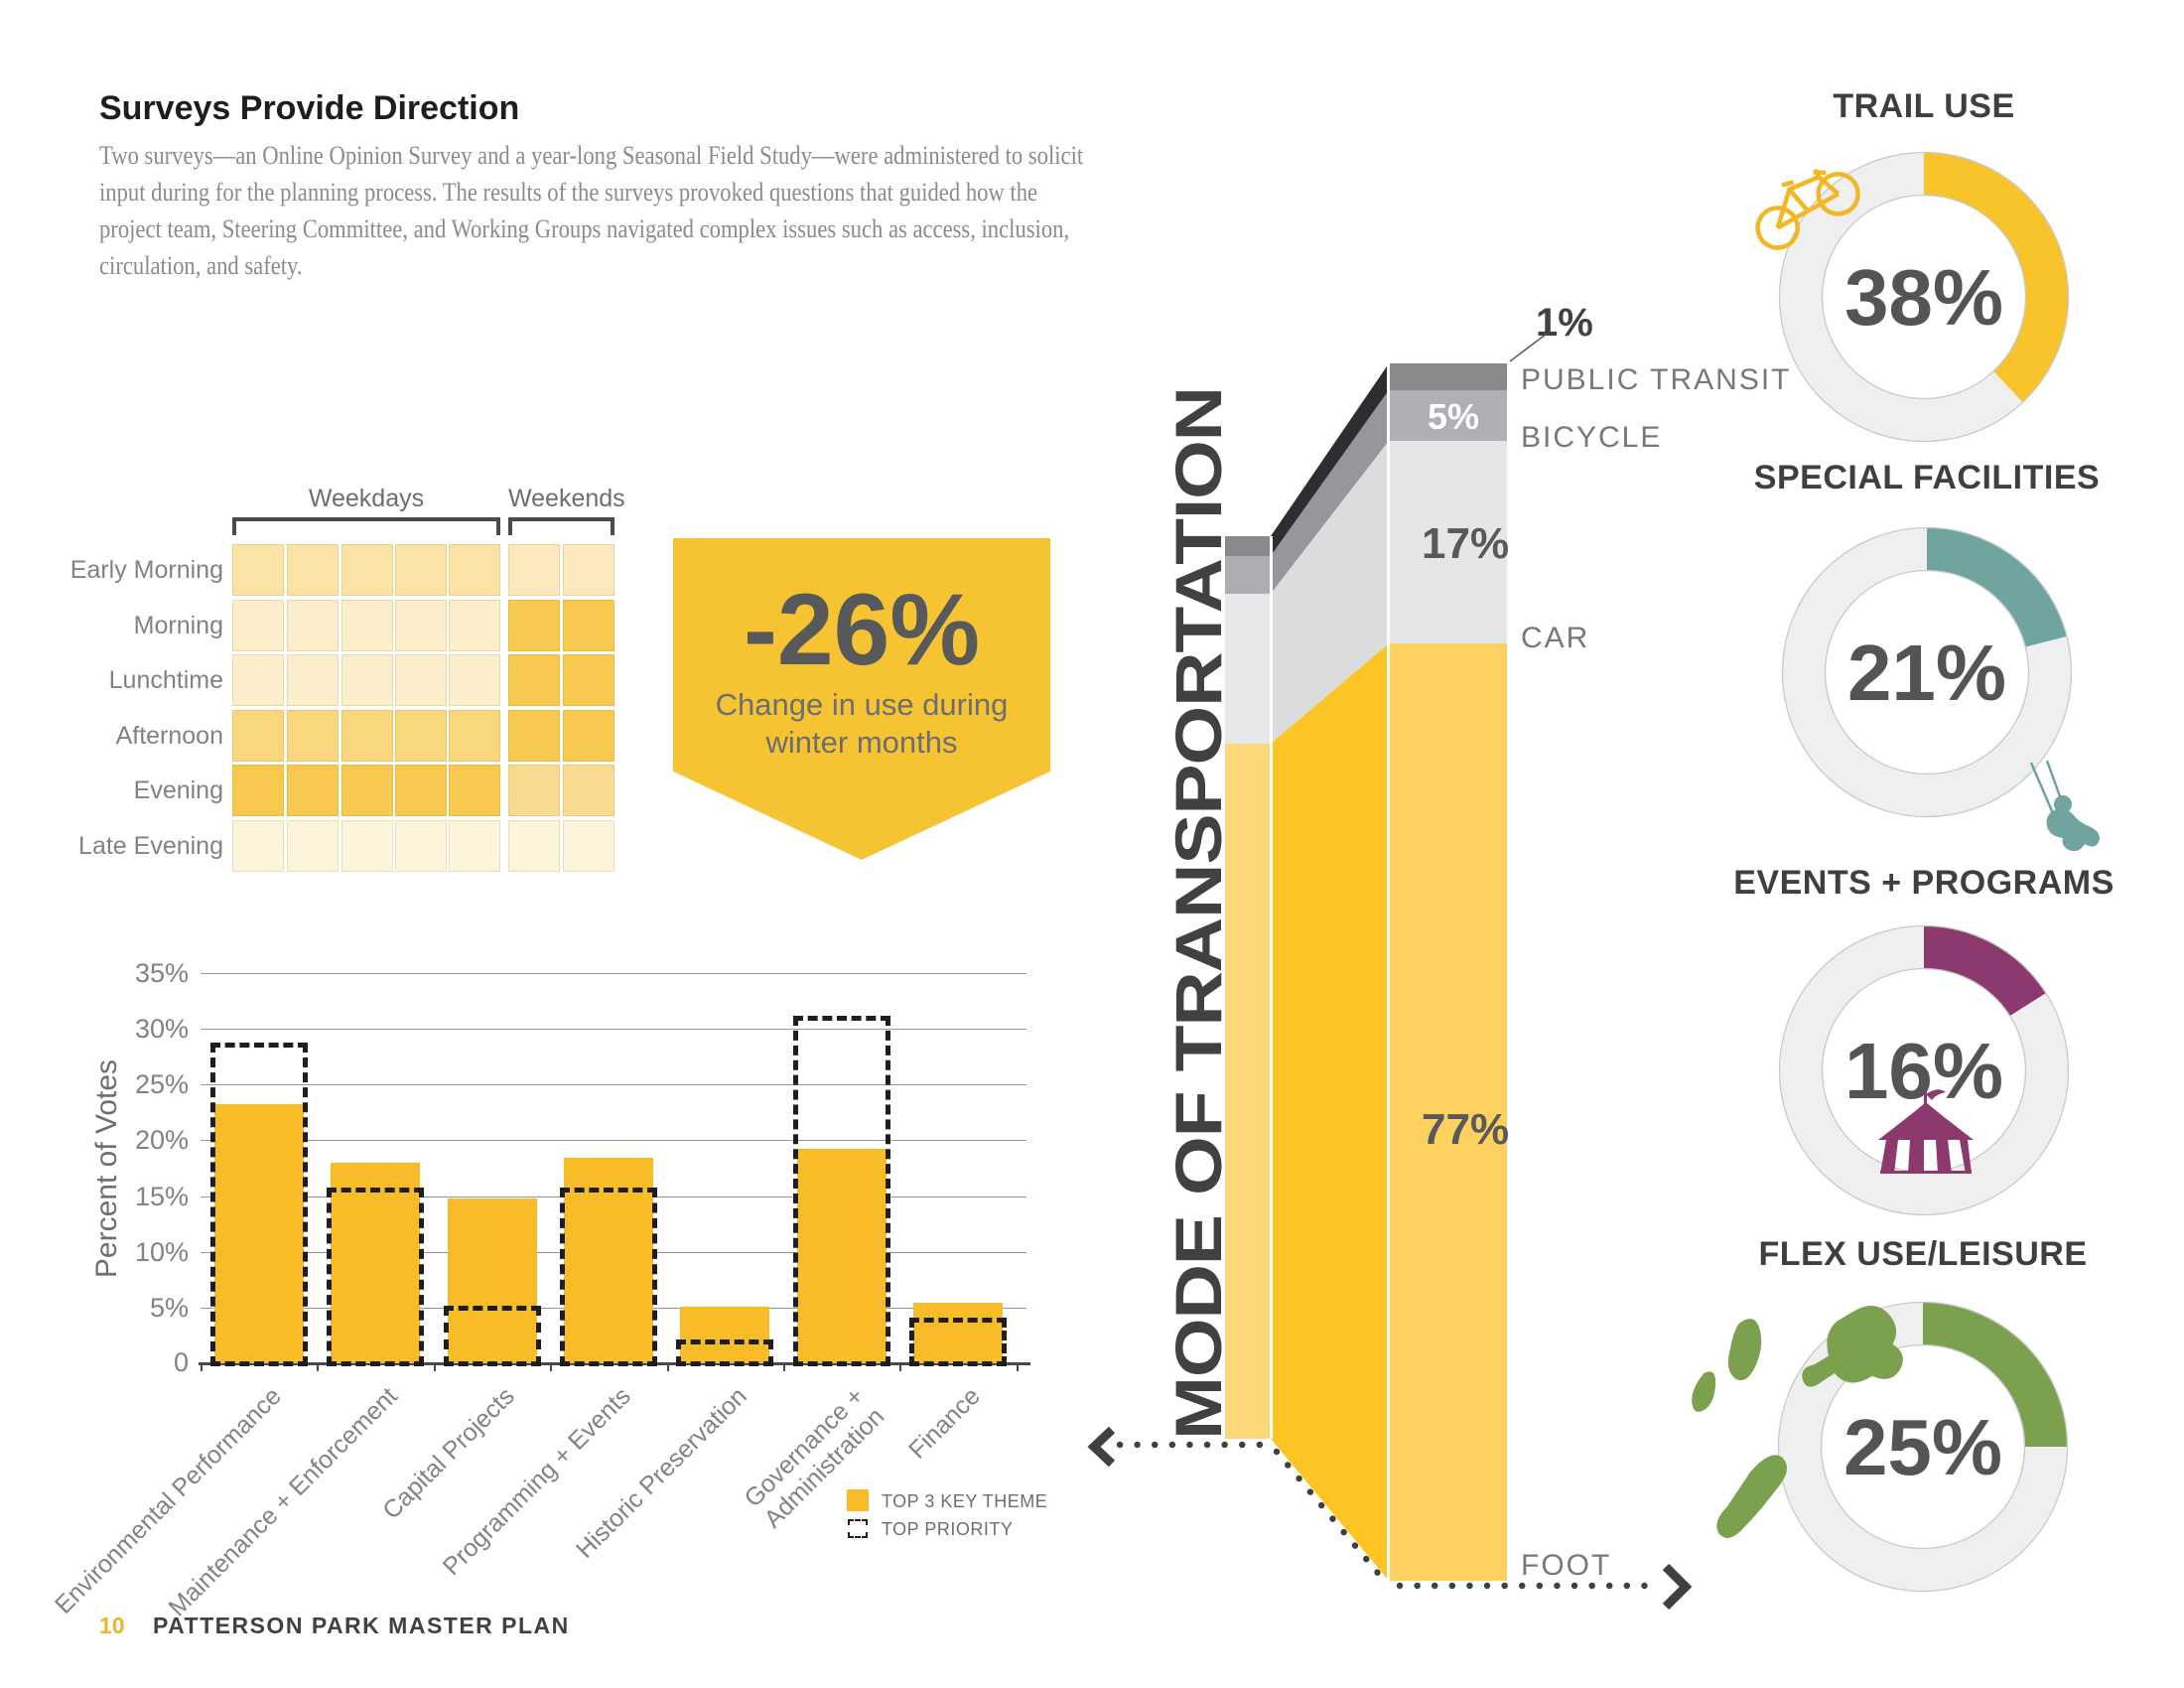 The width and height of the screenshot is (2184, 1688). What do you see at coordinates (1591, 437) in the screenshot?
I see `transport-text: BICYCLE` at bounding box center [1591, 437].